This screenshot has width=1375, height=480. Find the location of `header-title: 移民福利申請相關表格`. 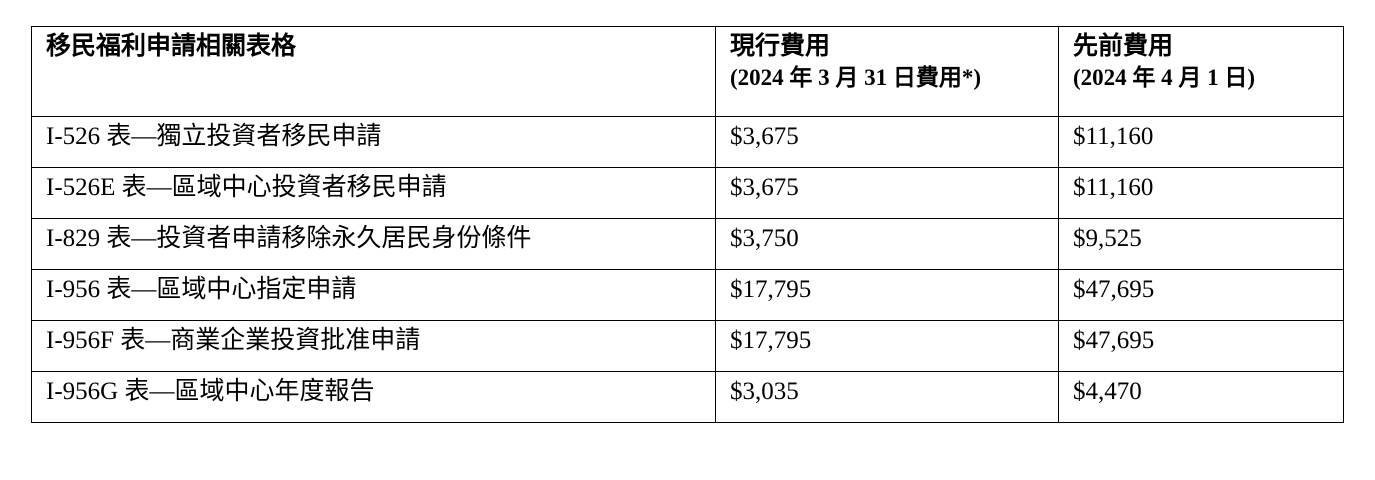

header-title: 移民福利申請相關表格 is located at coordinates (171, 46).